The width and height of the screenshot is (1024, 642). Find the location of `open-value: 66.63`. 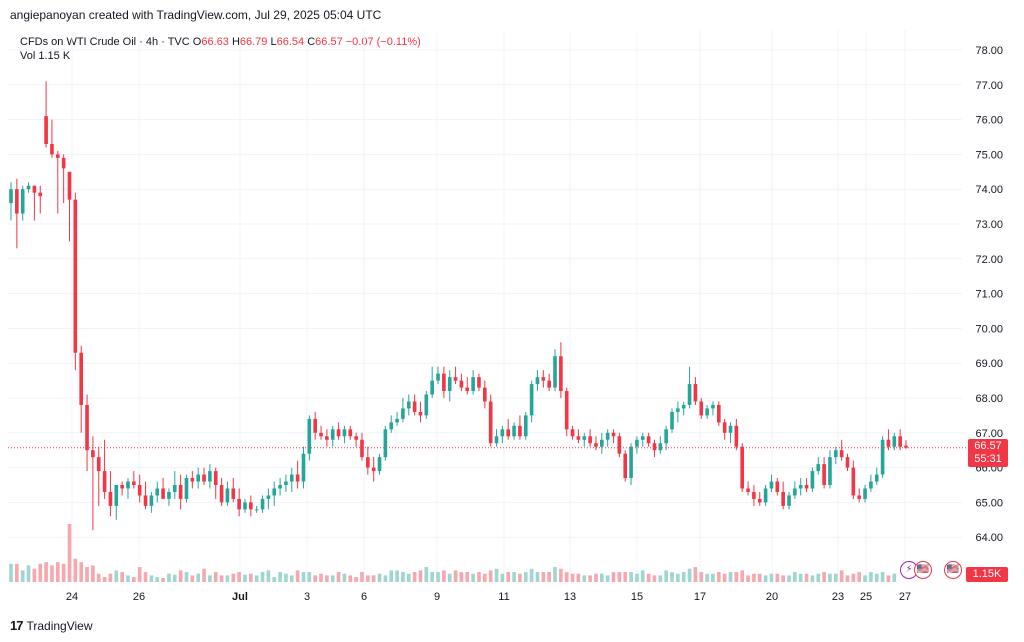

open-value: 66.63 is located at coordinates (215, 42).